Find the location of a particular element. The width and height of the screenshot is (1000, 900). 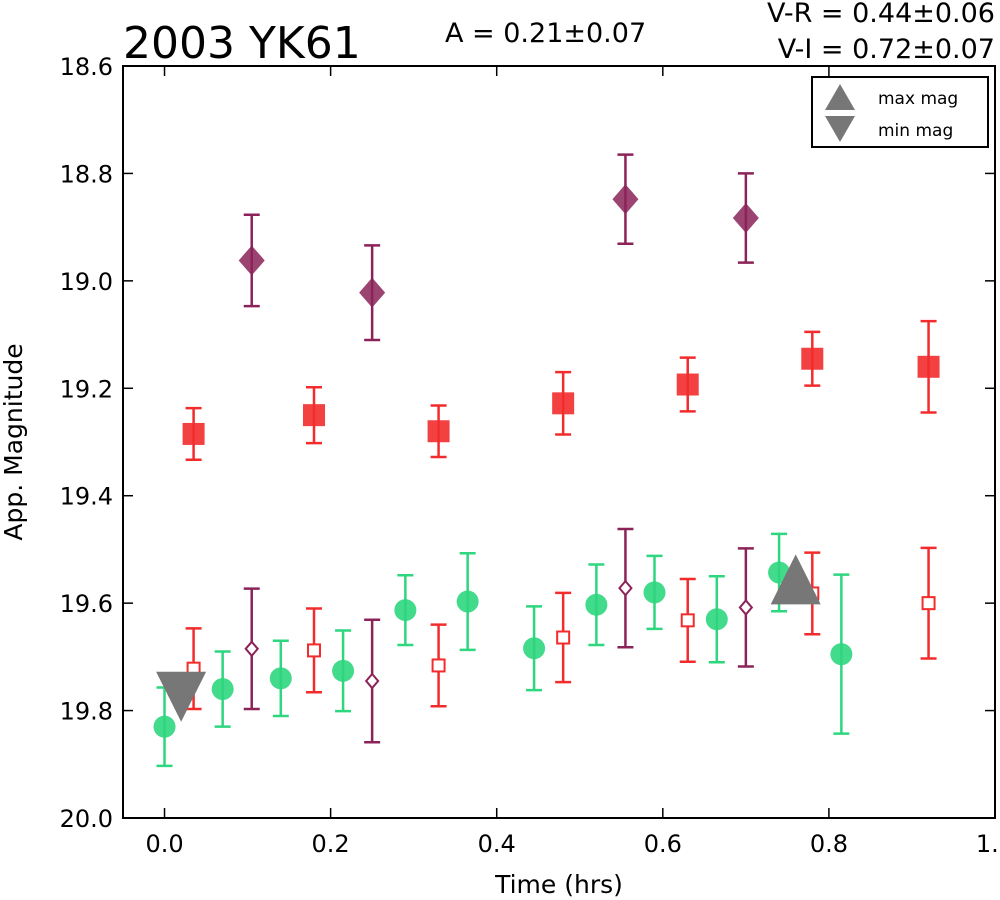

y-axis-label: App. Magnitude is located at coordinates (14, 441).